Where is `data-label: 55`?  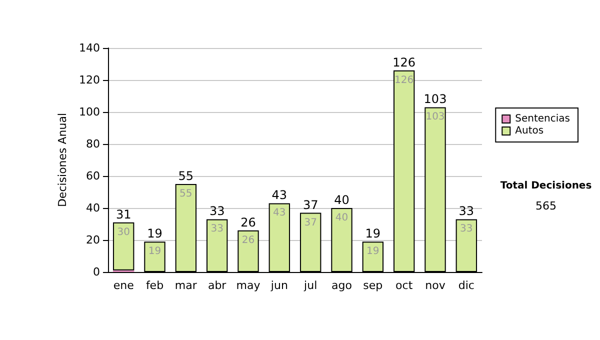
data-label: 55 is located at coordinates (186, 194).